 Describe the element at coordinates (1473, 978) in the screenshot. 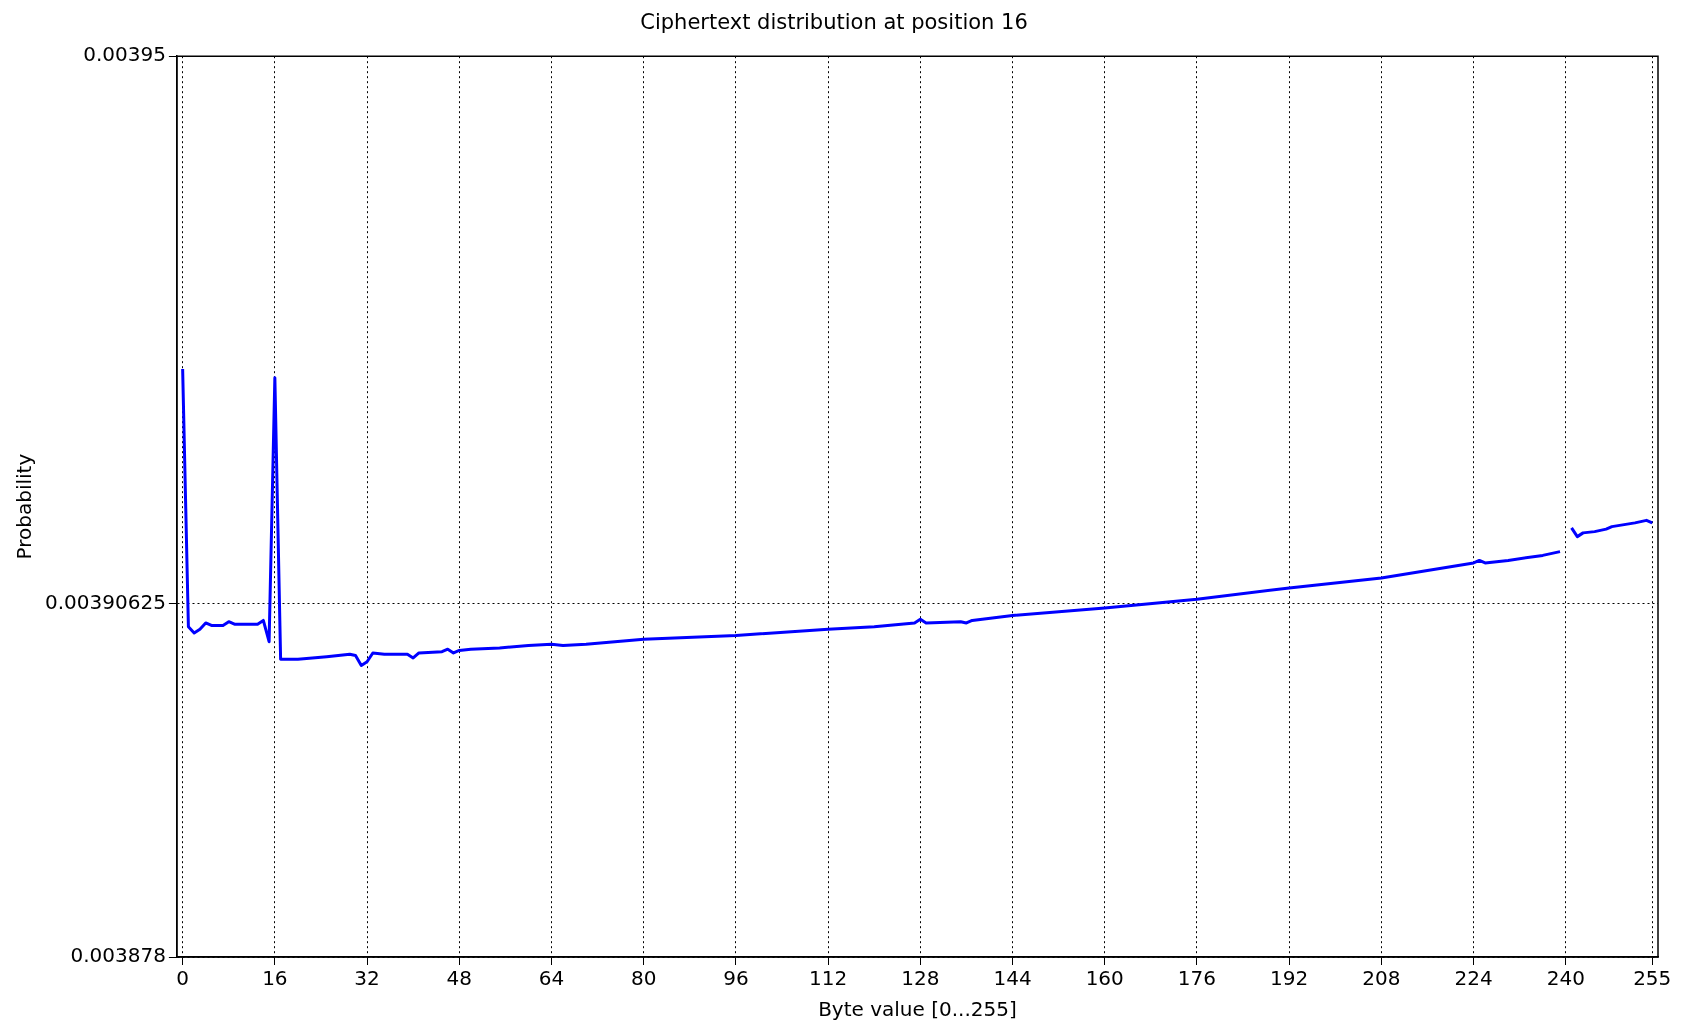

I see `x-tick-label: 224` at that location.